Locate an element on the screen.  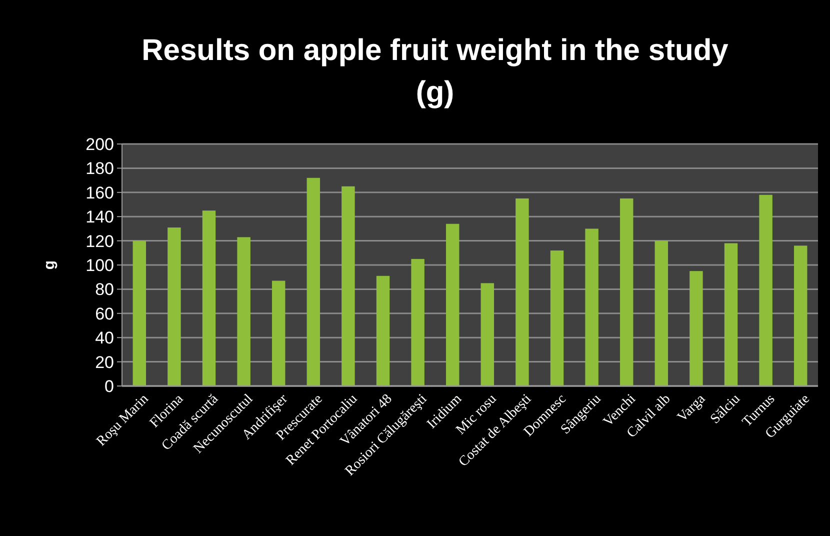
y-tick-label: 100 is located at coordinates (100, 265).